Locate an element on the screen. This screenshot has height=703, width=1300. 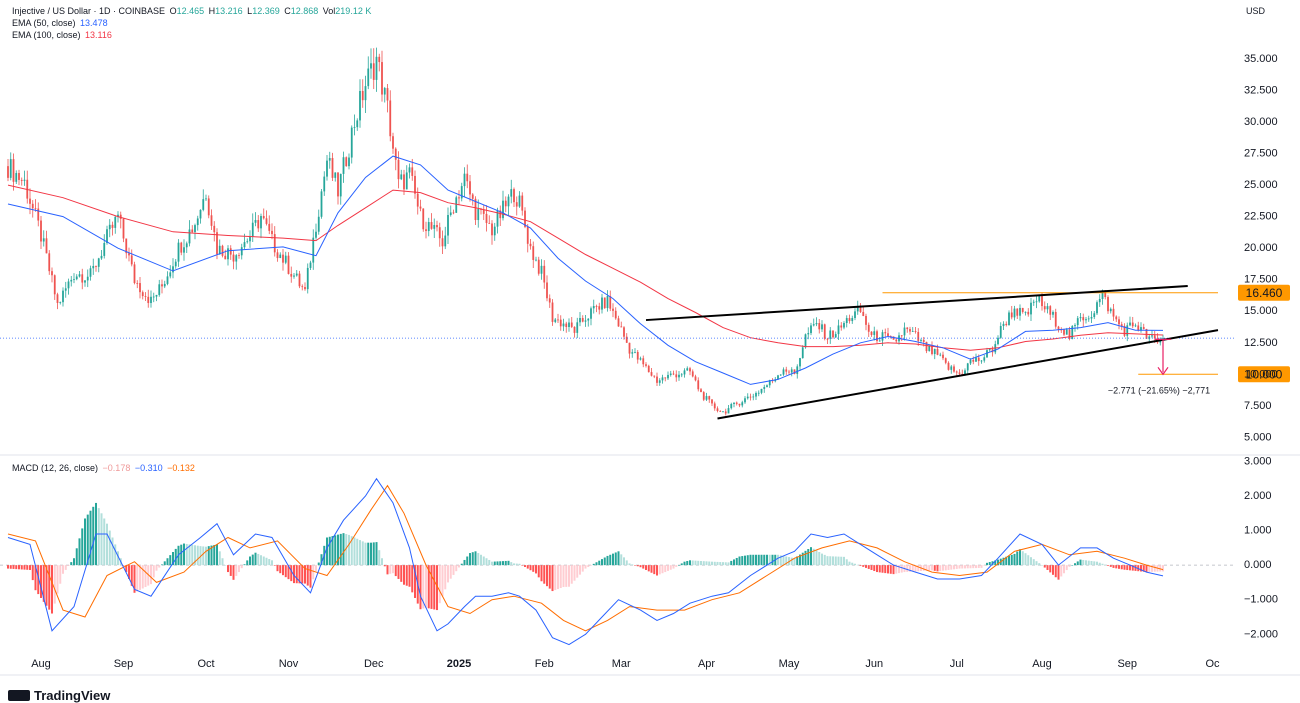
resistance-price-label-bg is located at coordinates (1264, 292).